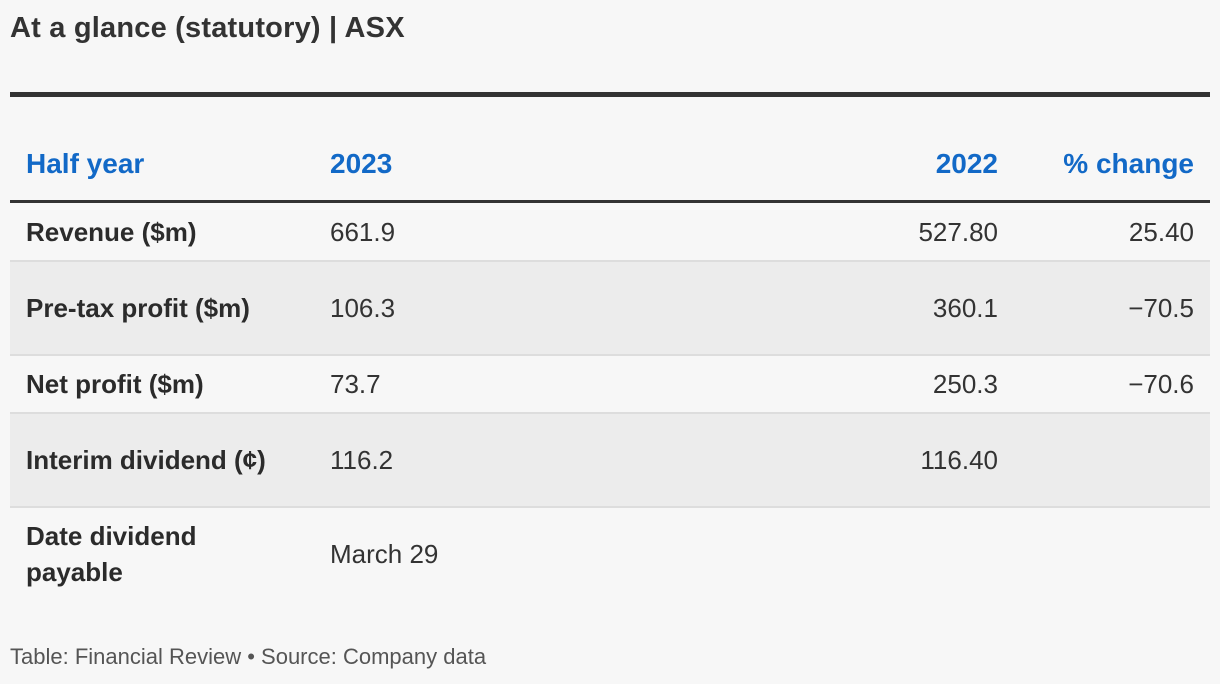 This screenshot has width=1220, height=684. What do you see at coordinates (1161, 231) in the screenshot?
I see `value-percent-change: 25.40` at bounding box center [1161, 231].